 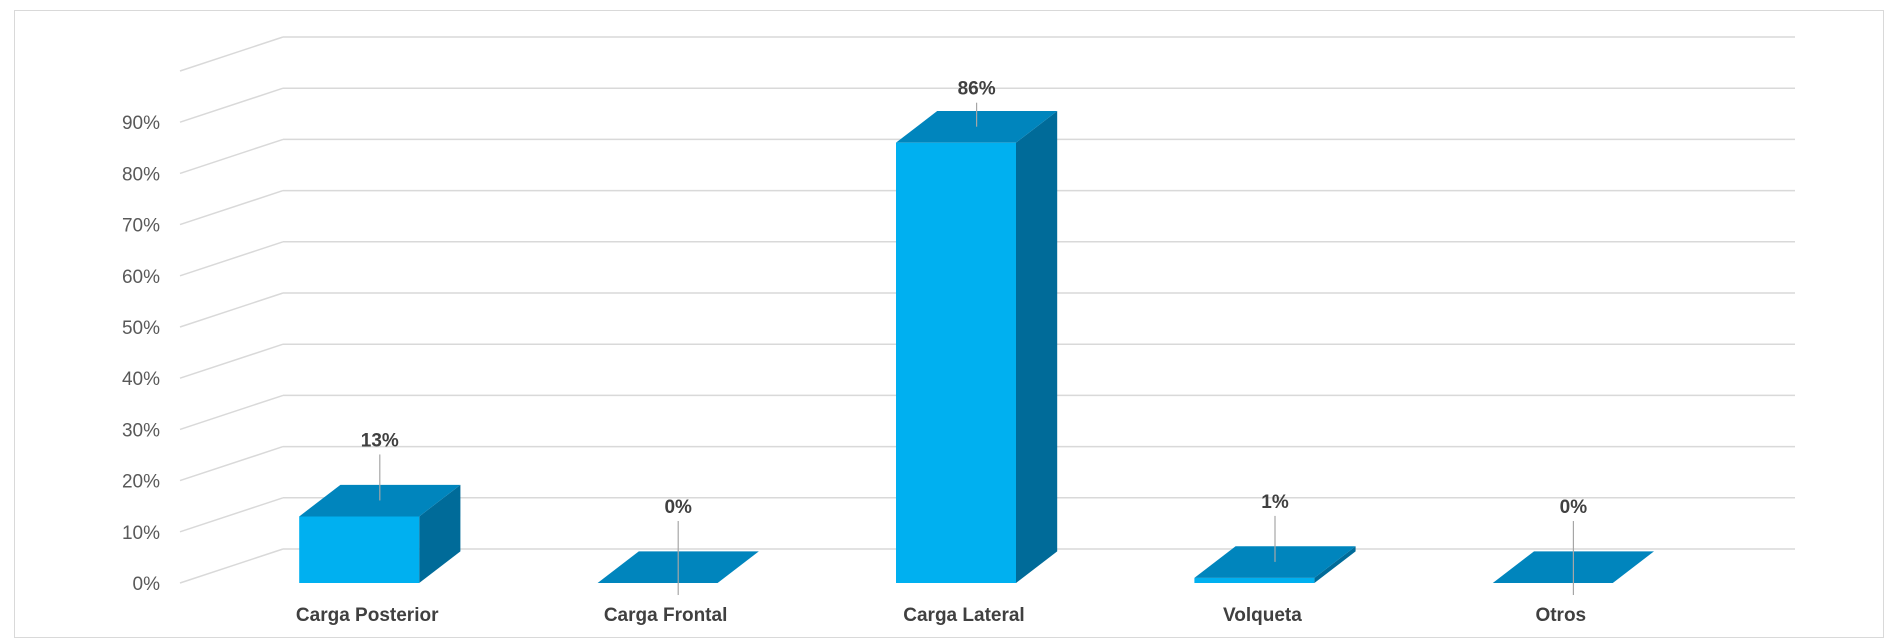 I want to click on y-tick-label: 60%, so click(x=141, y=277).